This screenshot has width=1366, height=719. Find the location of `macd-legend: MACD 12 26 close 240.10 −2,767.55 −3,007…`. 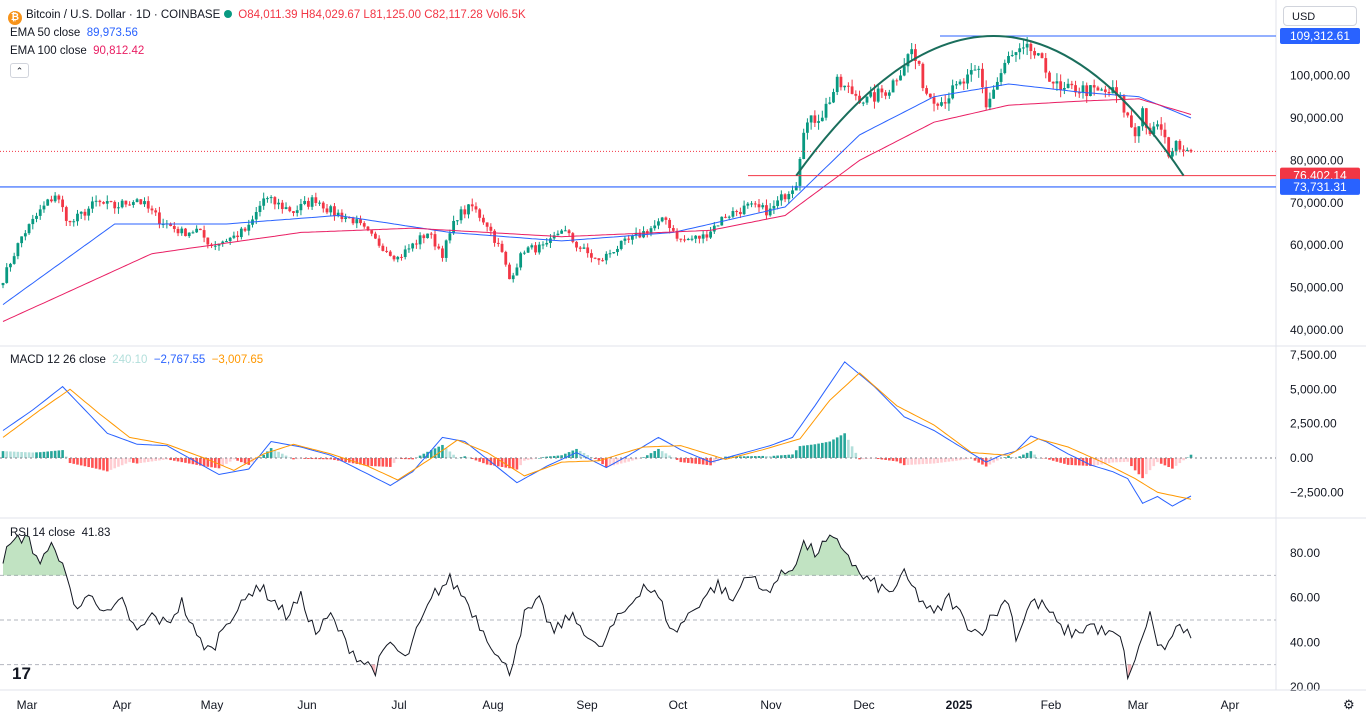

macd-legend: MACD 12 26 close 240.10 −2,767.55 −3,007… is located at coordinates (136, 360).